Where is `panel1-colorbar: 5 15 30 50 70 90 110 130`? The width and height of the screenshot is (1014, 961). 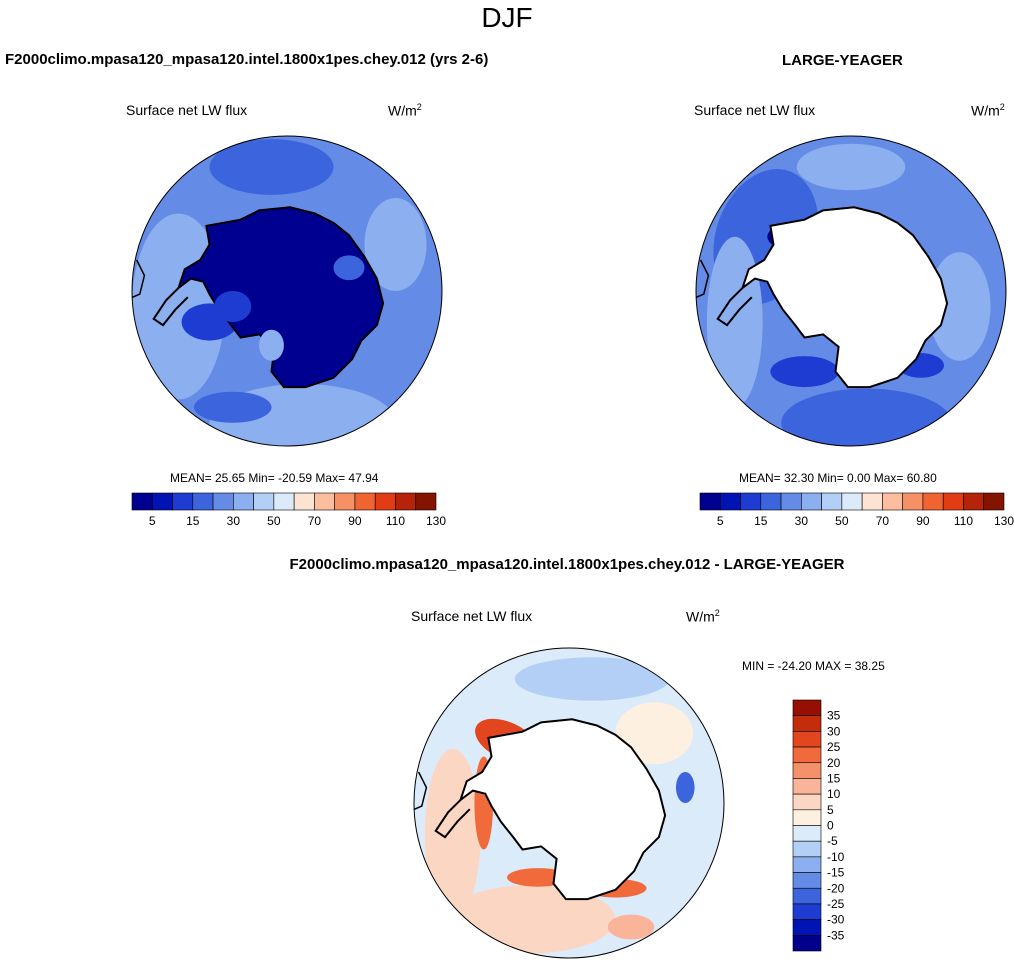
panel1-colorbar: 5 15 30 50 70 90 110 130 is located at coordinates (288, 510).